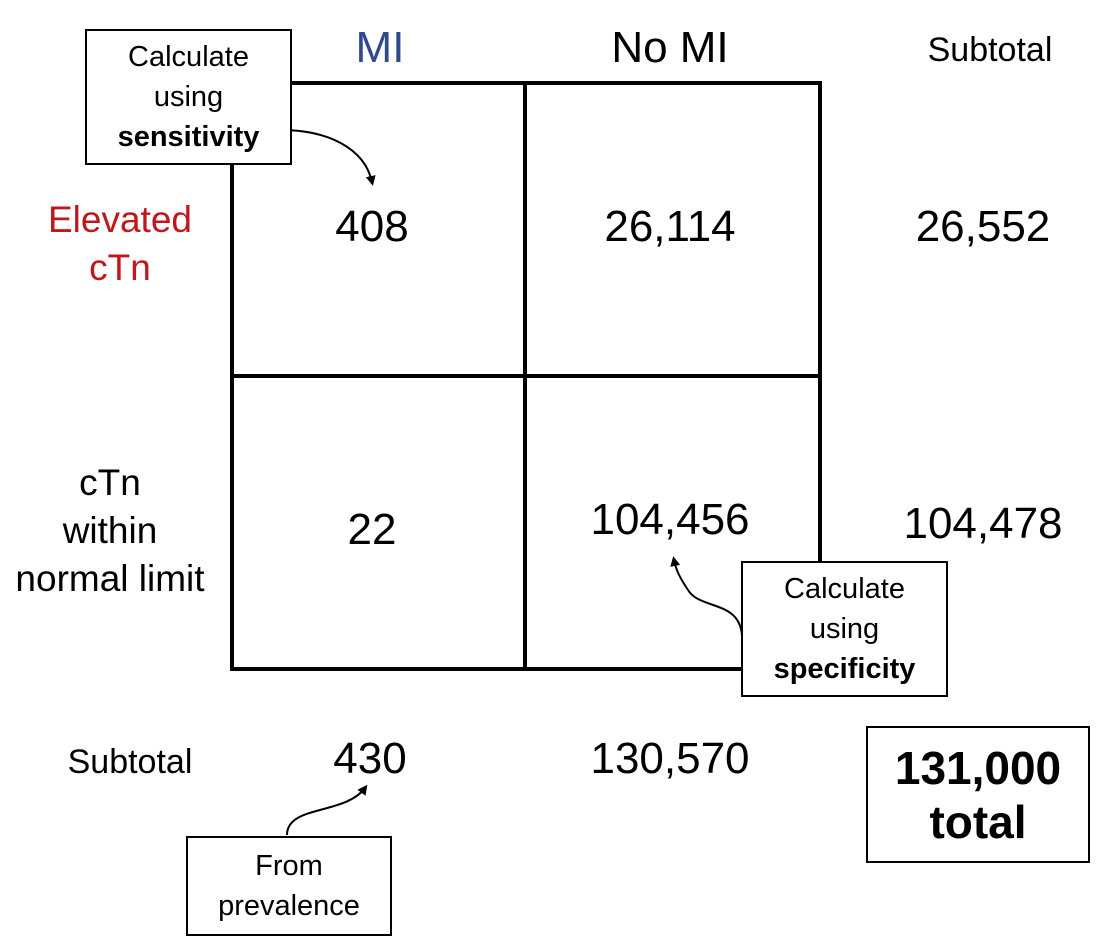 This screenshot has width=1109, height=948. I want to click on note-specificity-line1: Calculate, so click(844, 589).